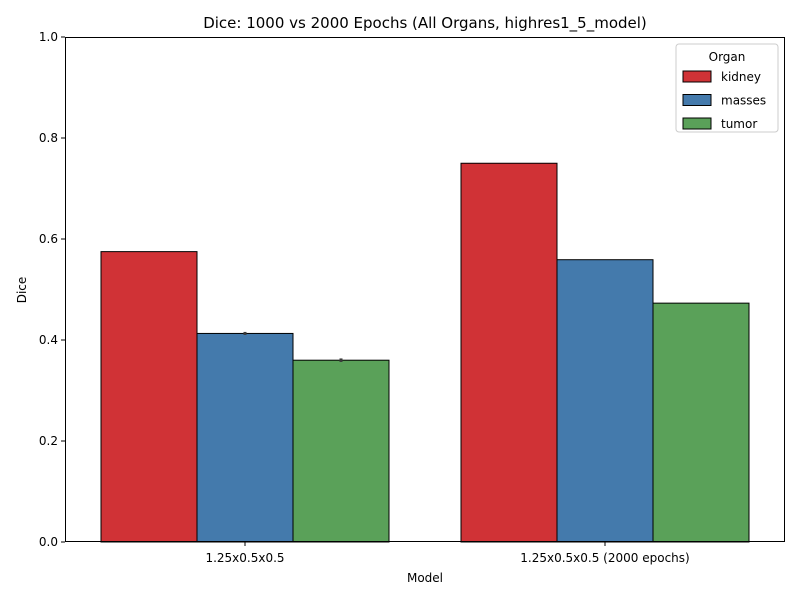  What do you see at coordinates (48, 542) in the screenshot?
I see `y-tick-label: 0.0` at bounding box center [48, 542].